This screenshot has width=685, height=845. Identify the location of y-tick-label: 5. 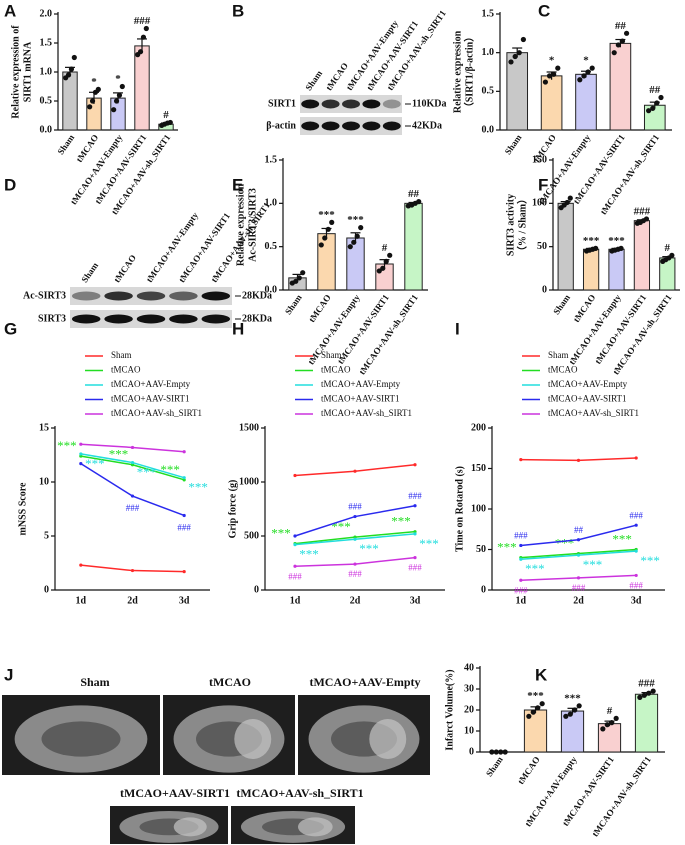
(46, 535).